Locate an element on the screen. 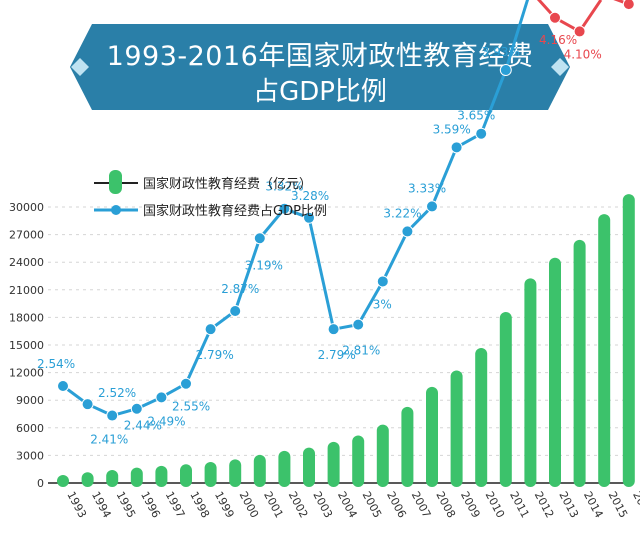 This screenshot has width=640, height=546. x-tick-label: 2007 is located at coordinates (421, 504).